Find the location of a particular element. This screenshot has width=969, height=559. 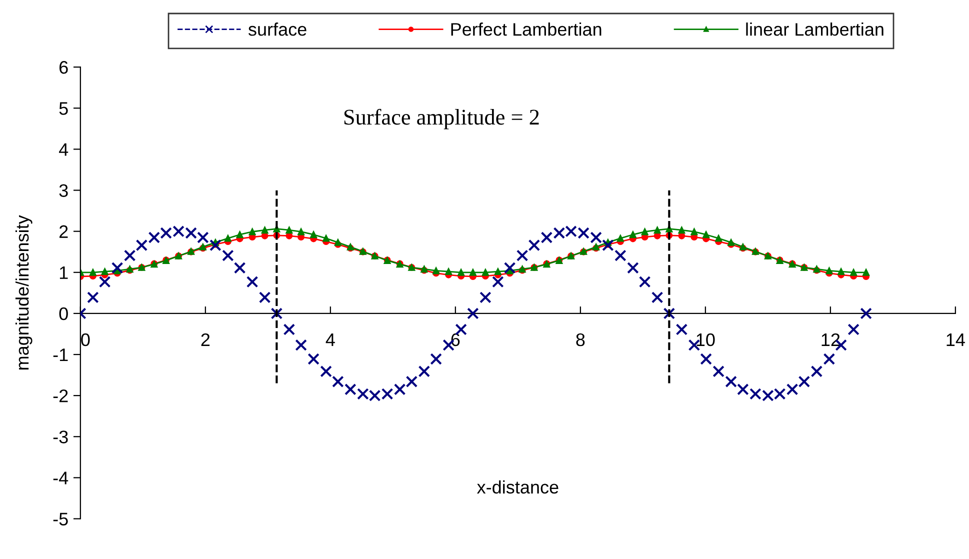

legend-label: Perfect Lambertian is located at coordinates (526, 29).